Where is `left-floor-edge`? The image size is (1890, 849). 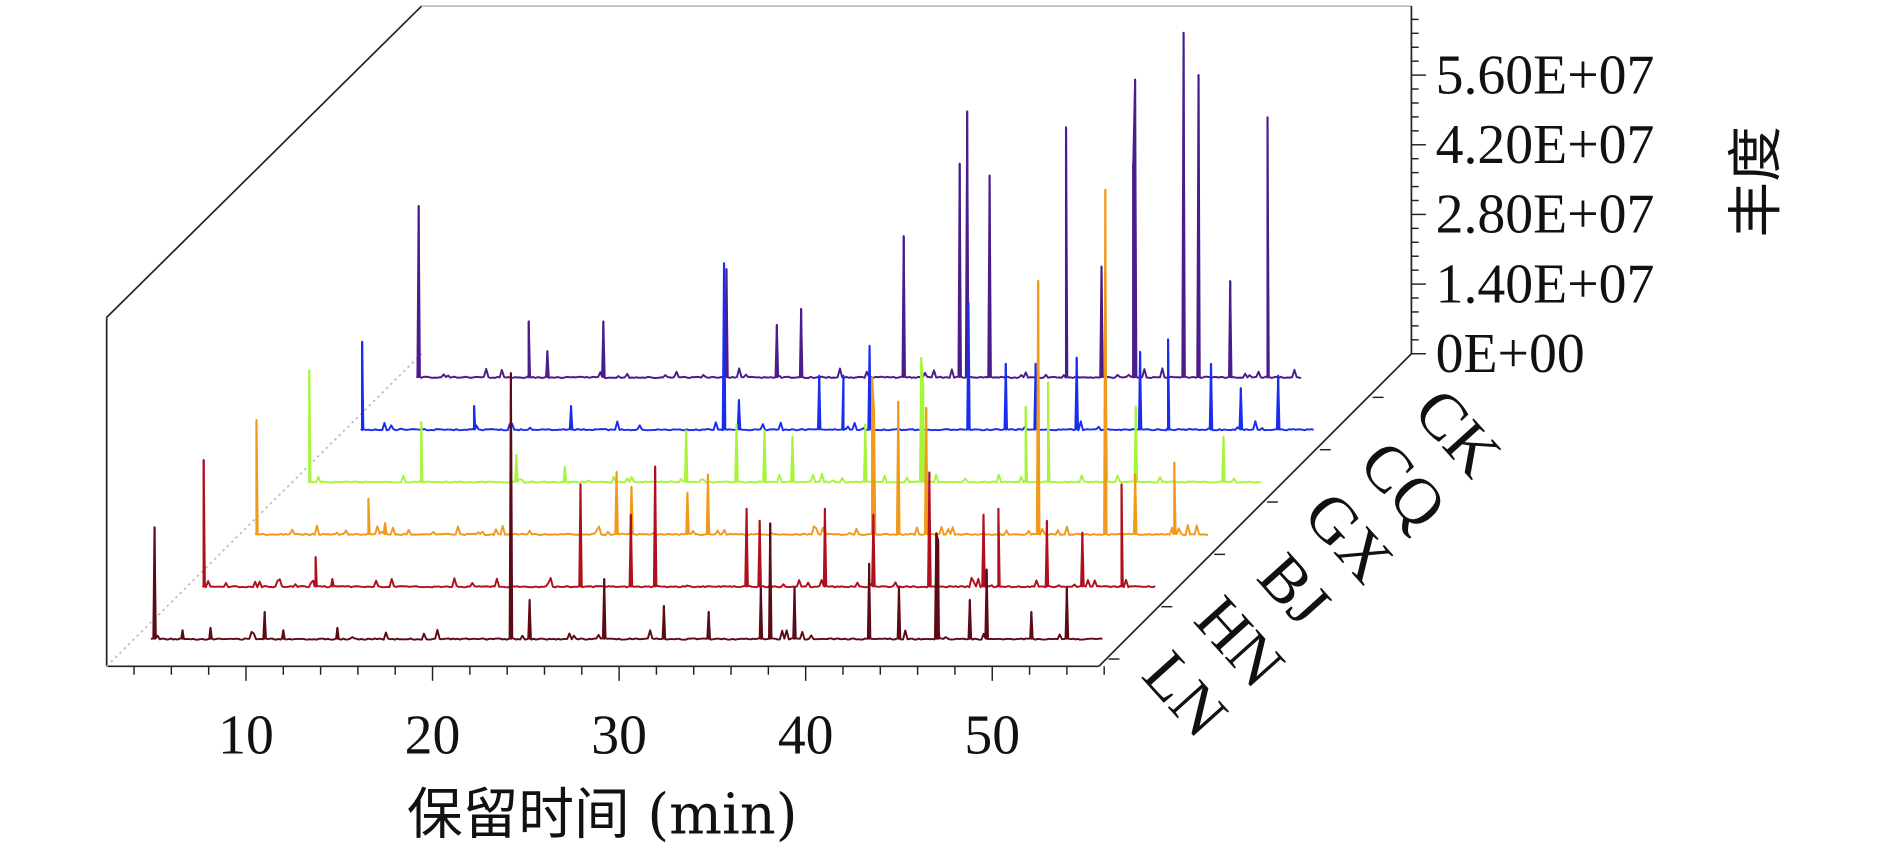
left-floor-edge is located at coordinates (264, 510).